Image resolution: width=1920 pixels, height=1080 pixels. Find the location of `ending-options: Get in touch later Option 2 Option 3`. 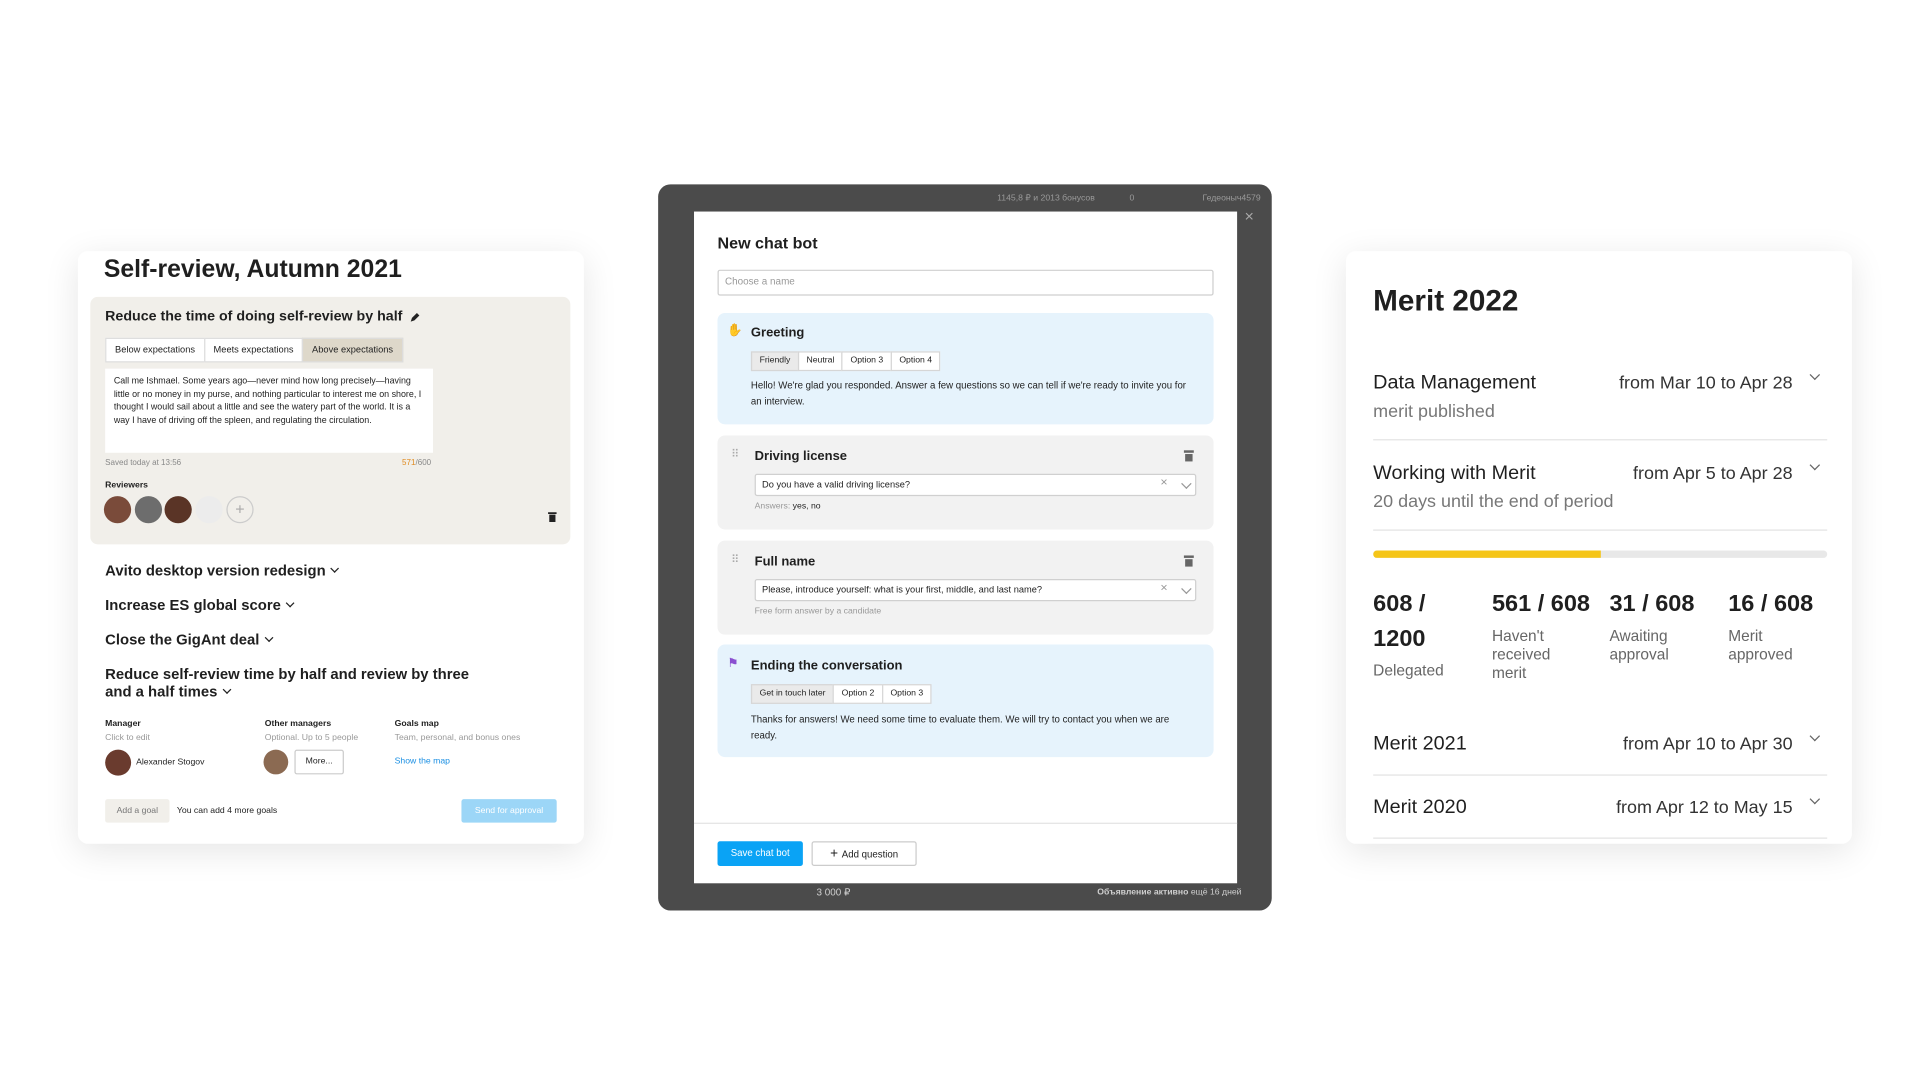

ending-options: Get in touch later Option 2 Option 3 is located at coordinates (841, 694).